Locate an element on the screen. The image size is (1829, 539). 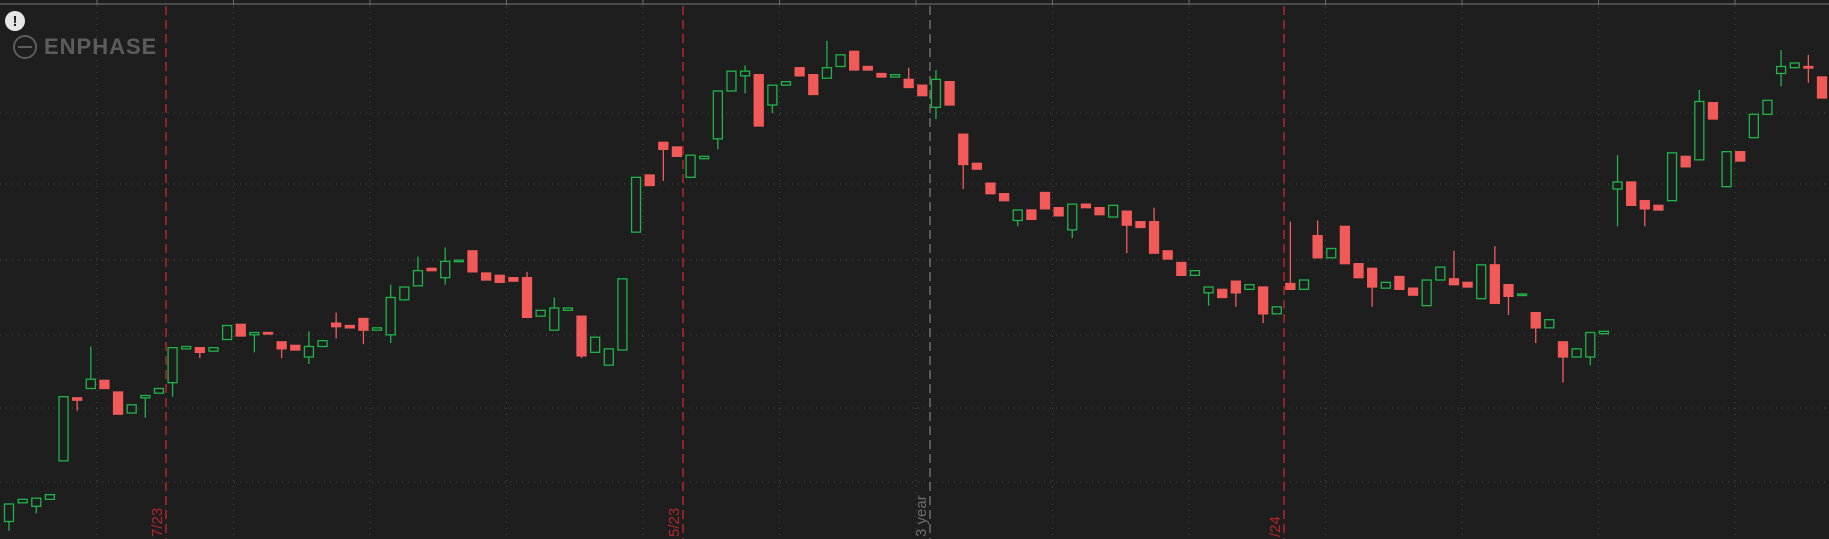
alert-icon-circle is located at coordinates (15, 21).